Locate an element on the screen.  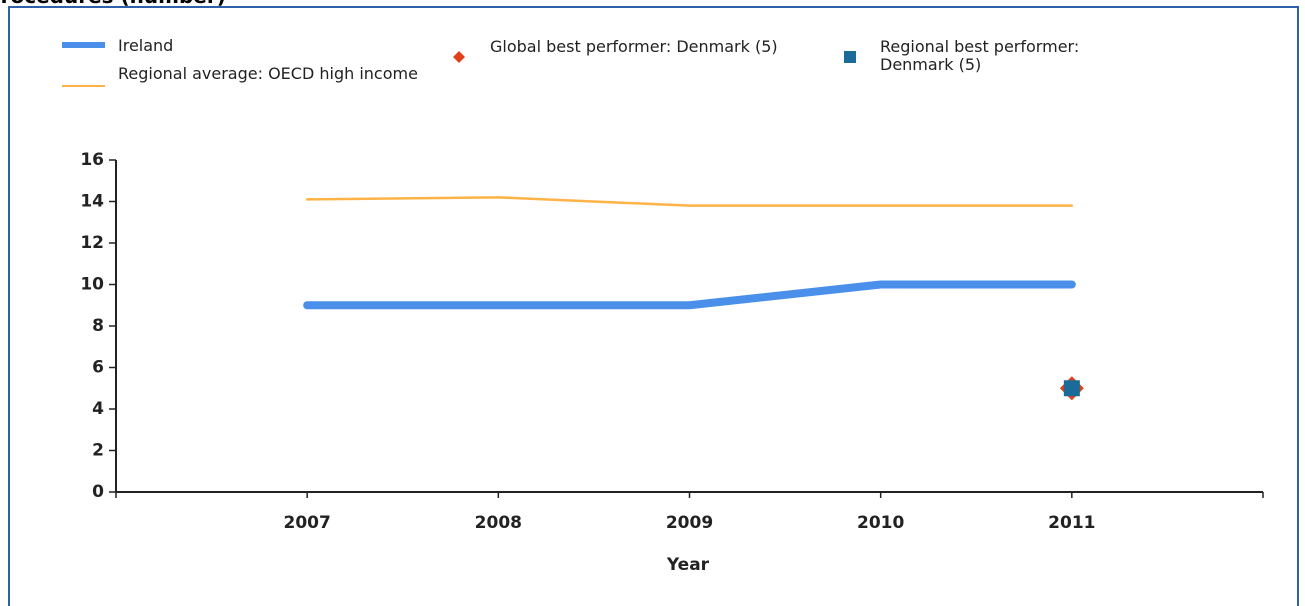
y-tick-label: 0 is located at coordinates (98, 492).